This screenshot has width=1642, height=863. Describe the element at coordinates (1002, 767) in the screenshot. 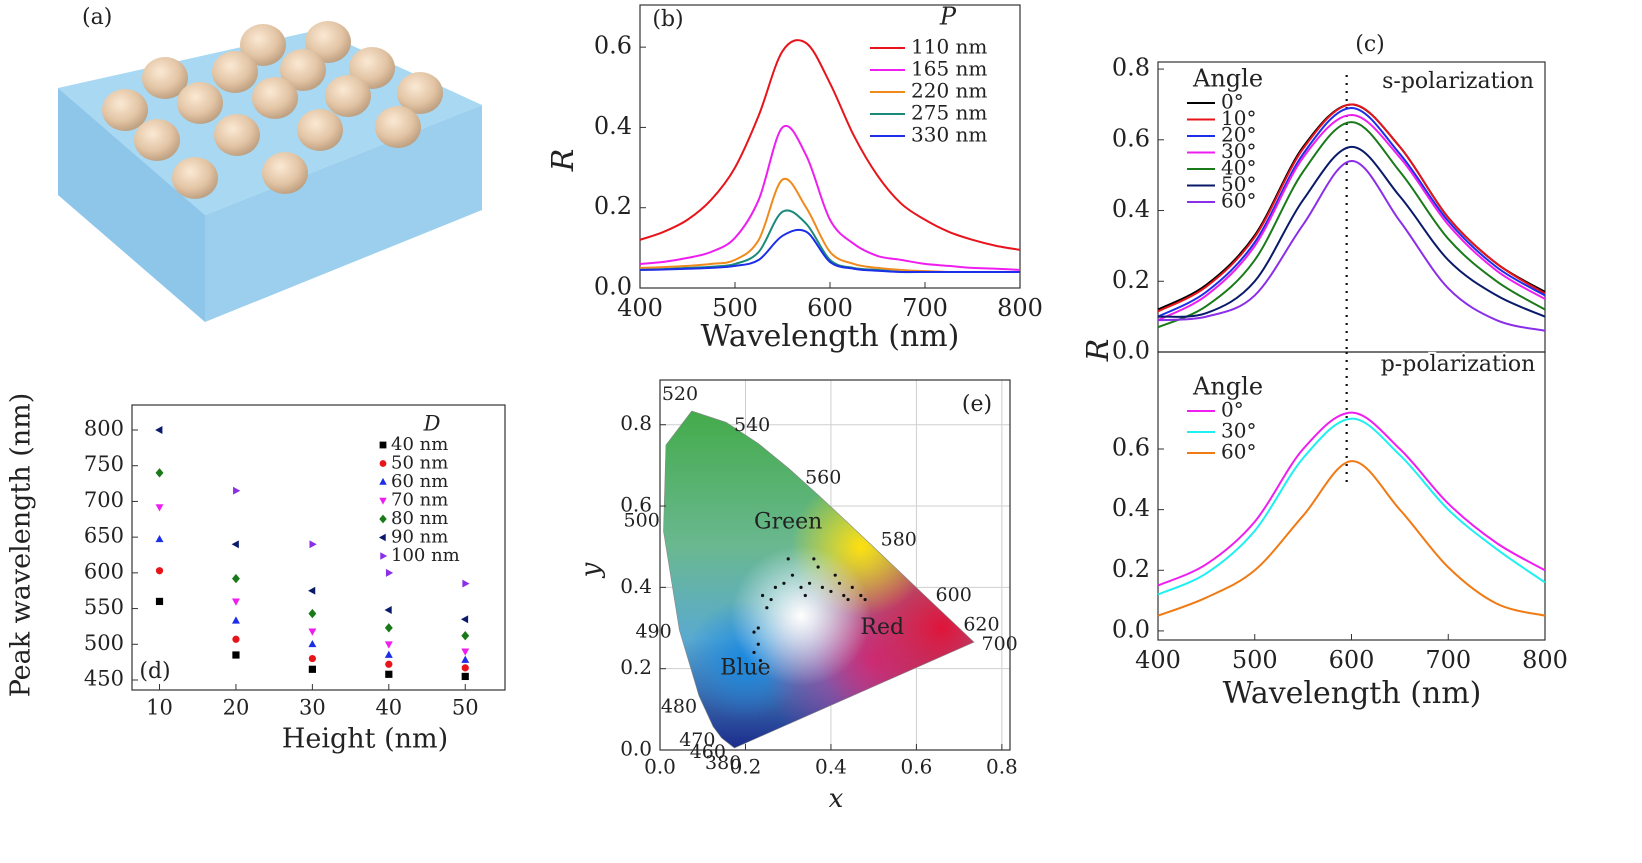

I see `x-tick-label: 0.8` at that location.